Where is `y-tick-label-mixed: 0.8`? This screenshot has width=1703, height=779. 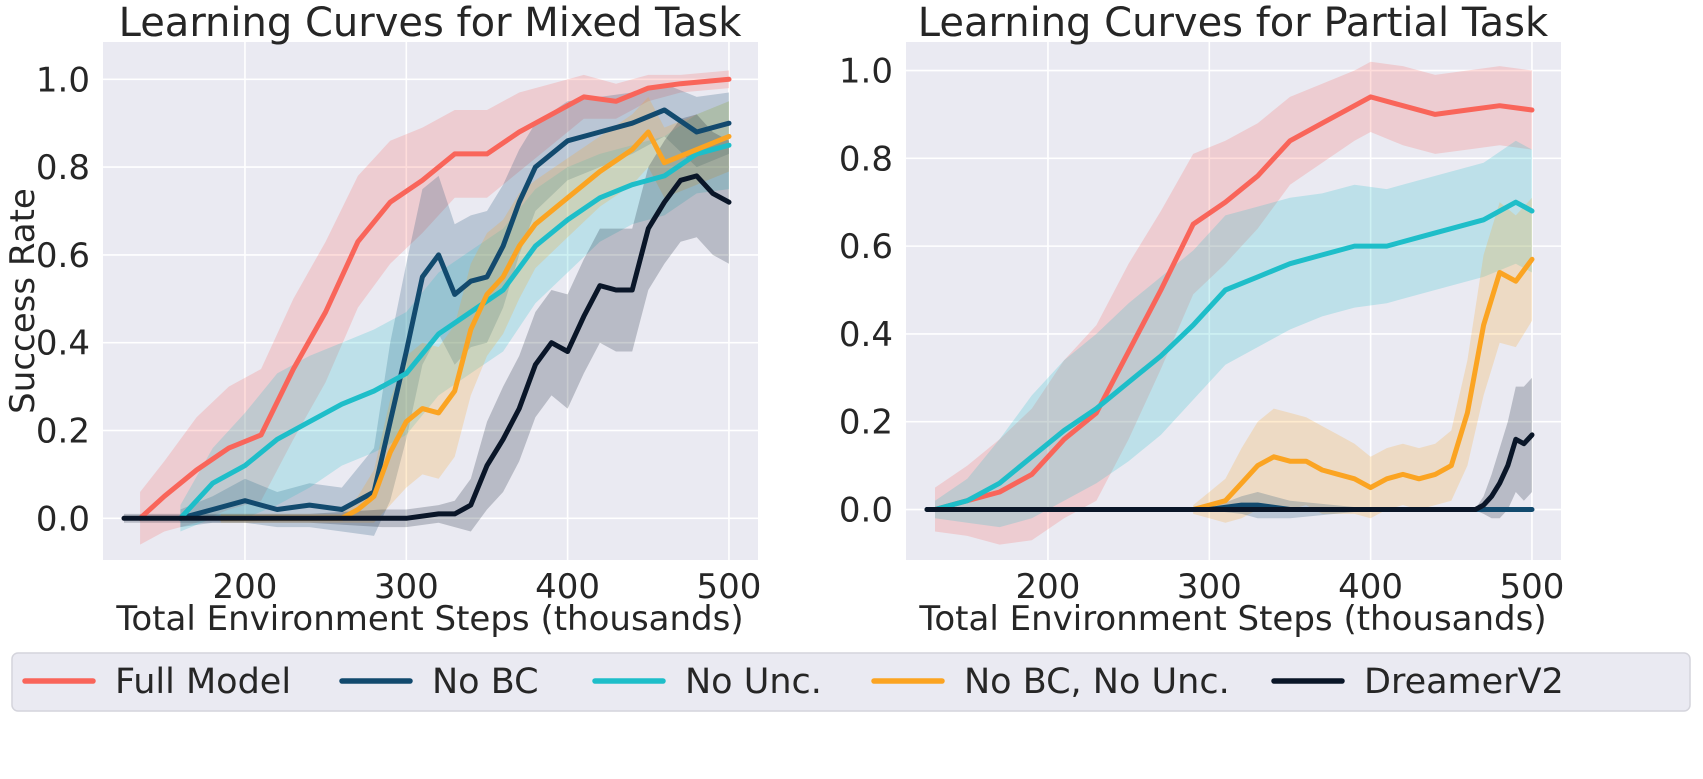 y-tick-label-mixed: 0.8 is located at coordinates (63, 168).